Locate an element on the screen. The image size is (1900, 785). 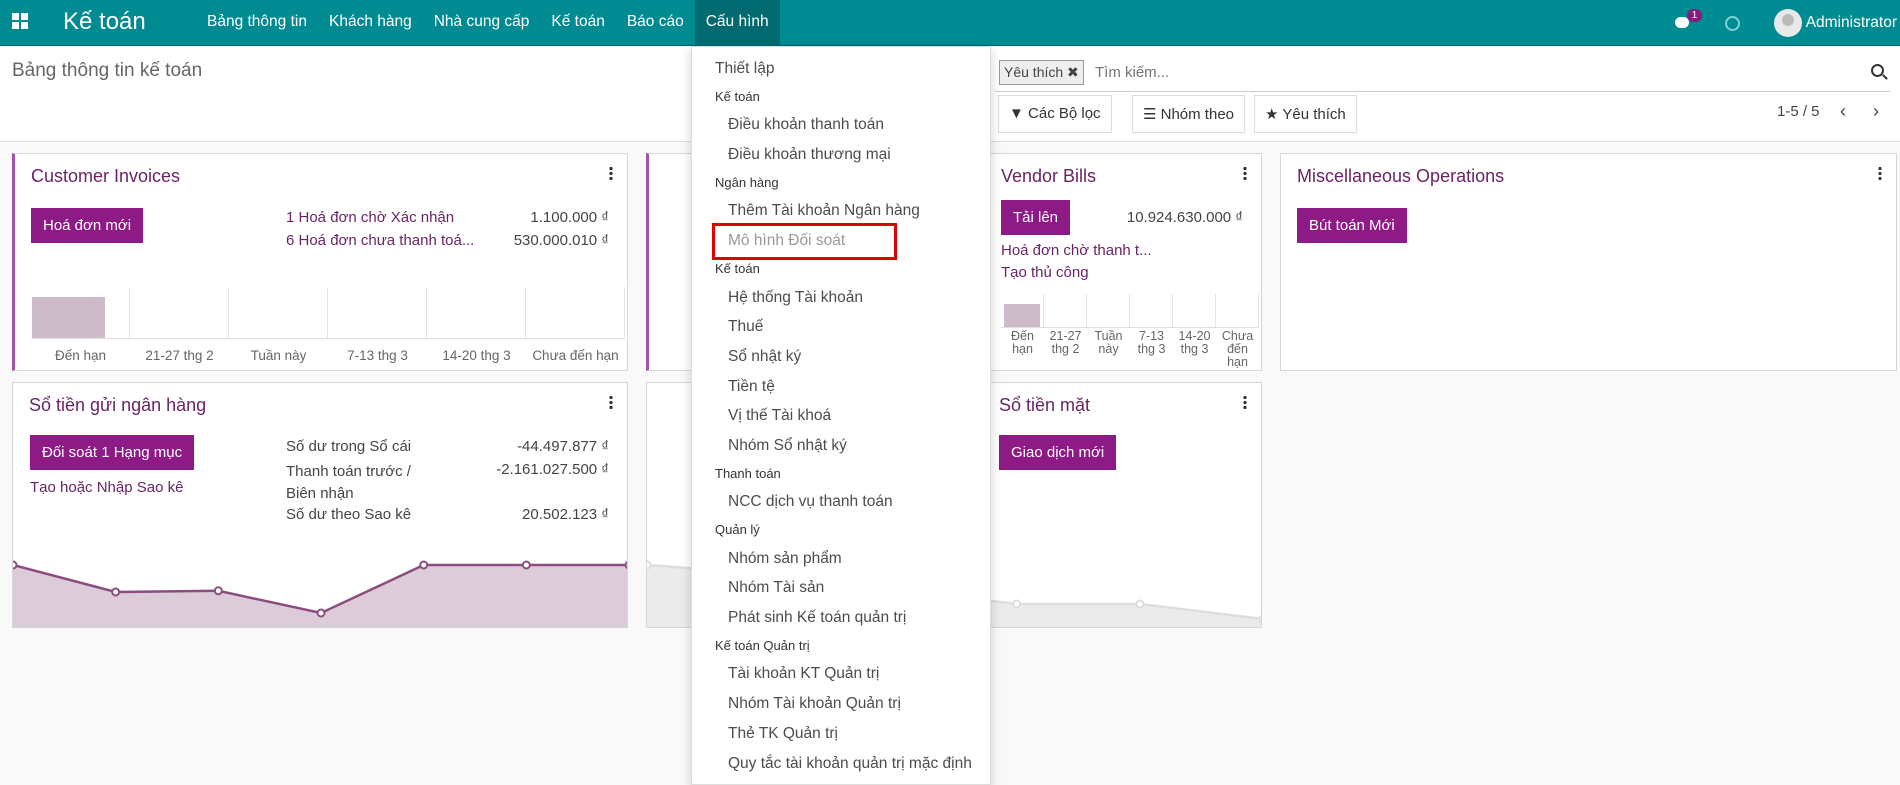
dropdown-item: Điều khoản thương mại is located at coordinates (809, 155).